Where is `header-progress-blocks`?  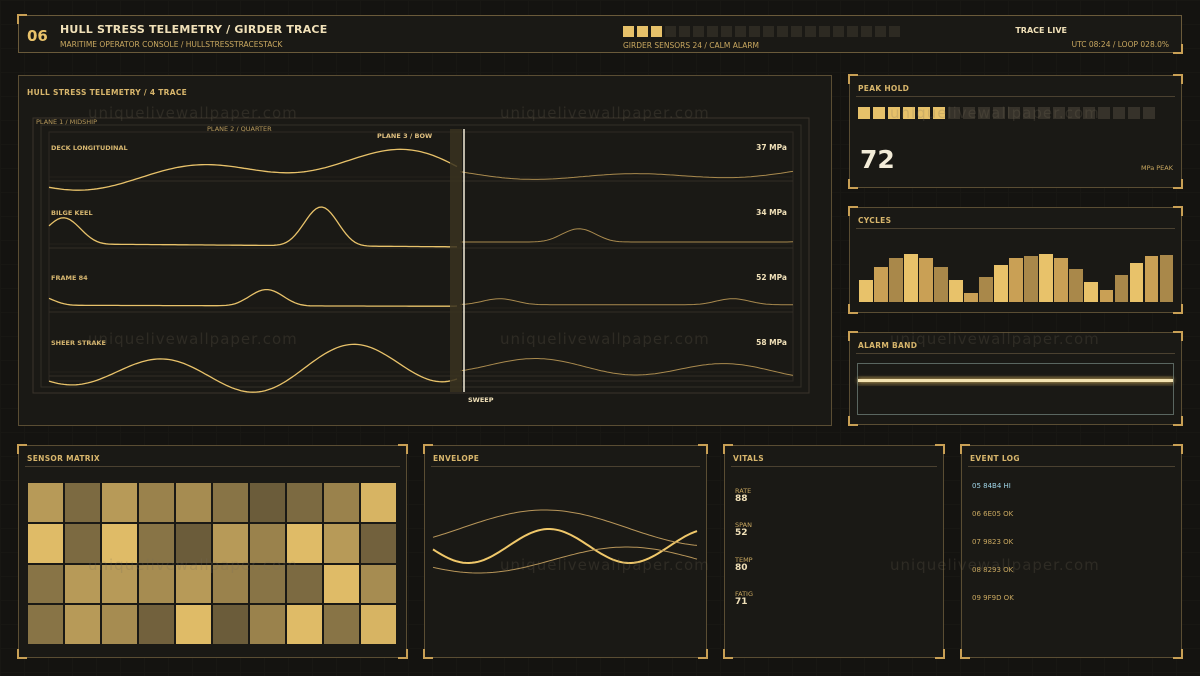 header-progress-blocks is located at coordinates (761, 31).